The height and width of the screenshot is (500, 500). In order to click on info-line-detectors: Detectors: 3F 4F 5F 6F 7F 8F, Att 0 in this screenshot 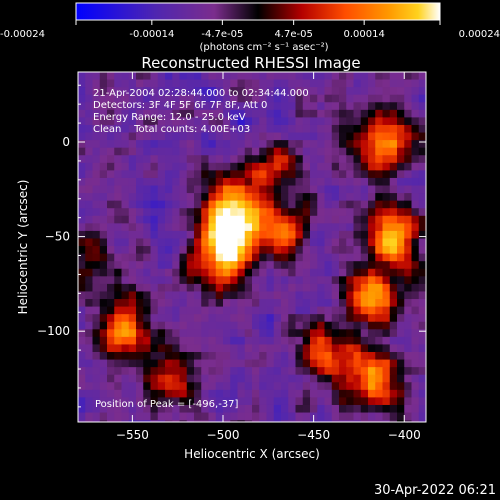, I will do `click(180, 105)`.